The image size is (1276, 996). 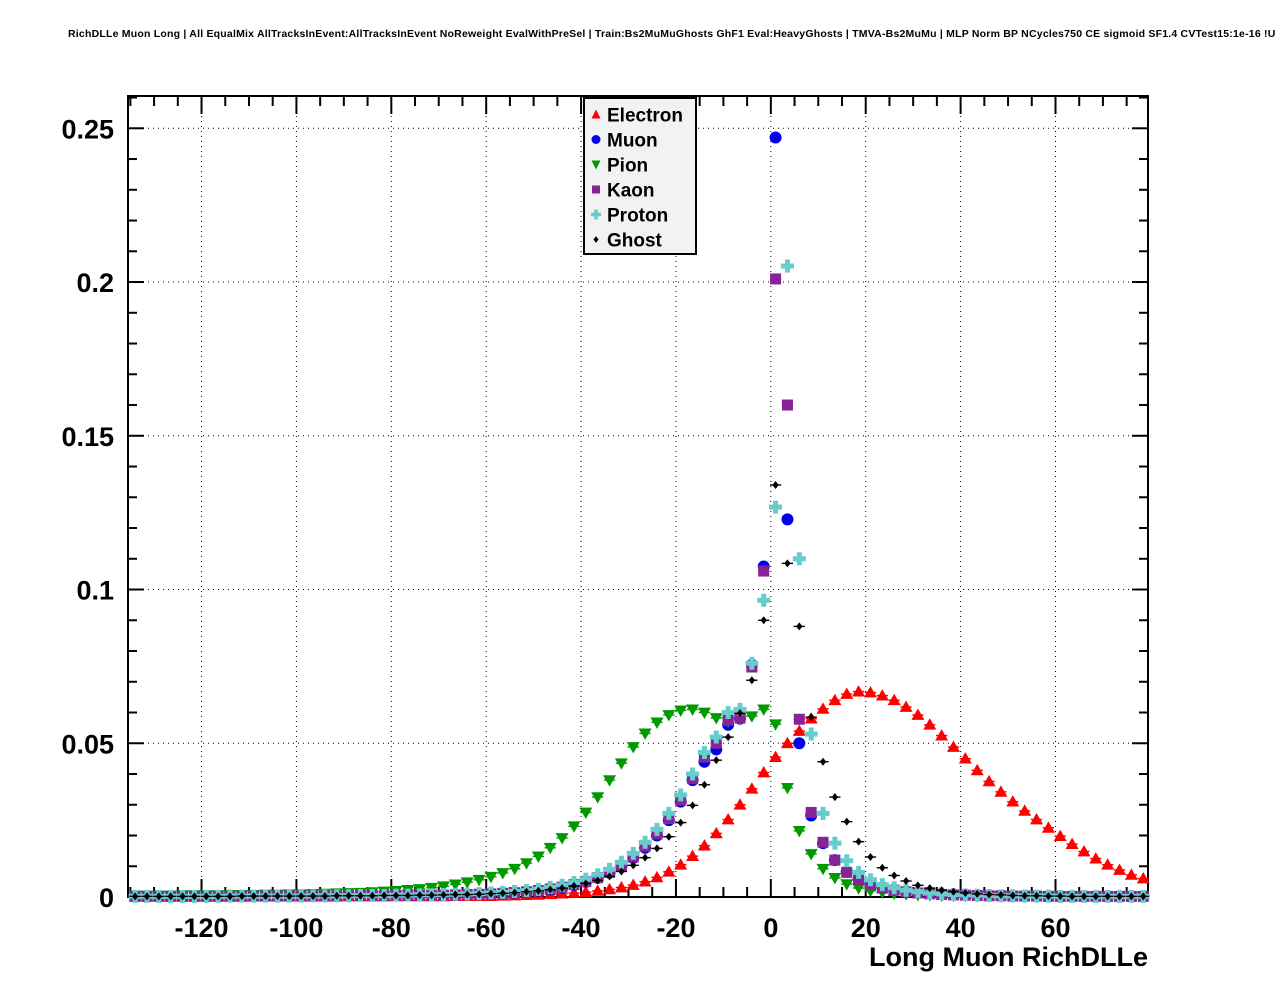 What do you see at coordinates (866, 928) in the screenshot?
I see `x-tick-label: 20` at bounding box center [866, 928].